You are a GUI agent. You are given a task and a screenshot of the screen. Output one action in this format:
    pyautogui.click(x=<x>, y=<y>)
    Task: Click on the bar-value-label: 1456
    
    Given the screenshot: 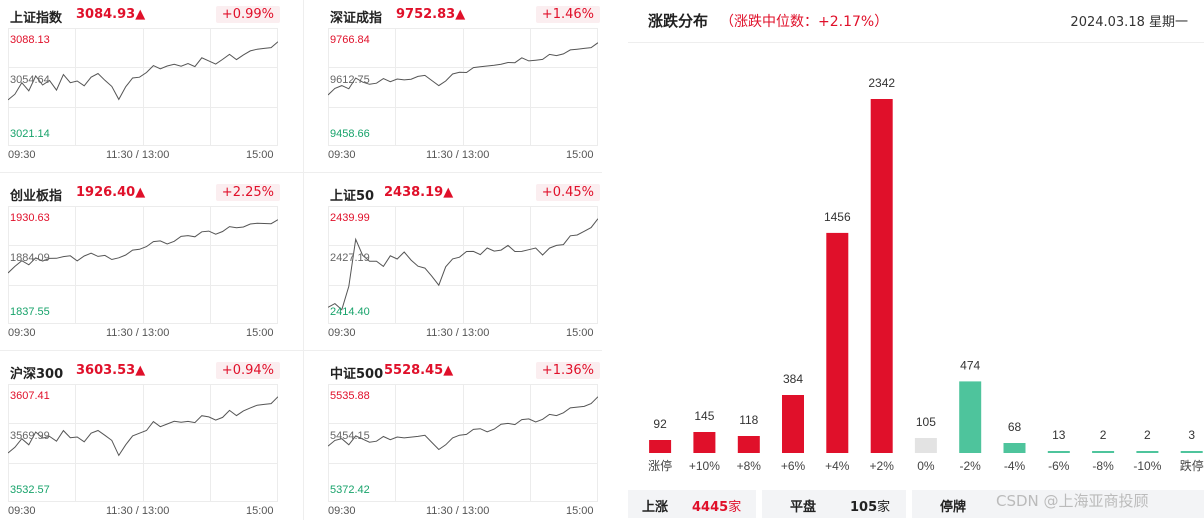 What is the action you would take?
    pyautogui.click(x=837, y=217)
    